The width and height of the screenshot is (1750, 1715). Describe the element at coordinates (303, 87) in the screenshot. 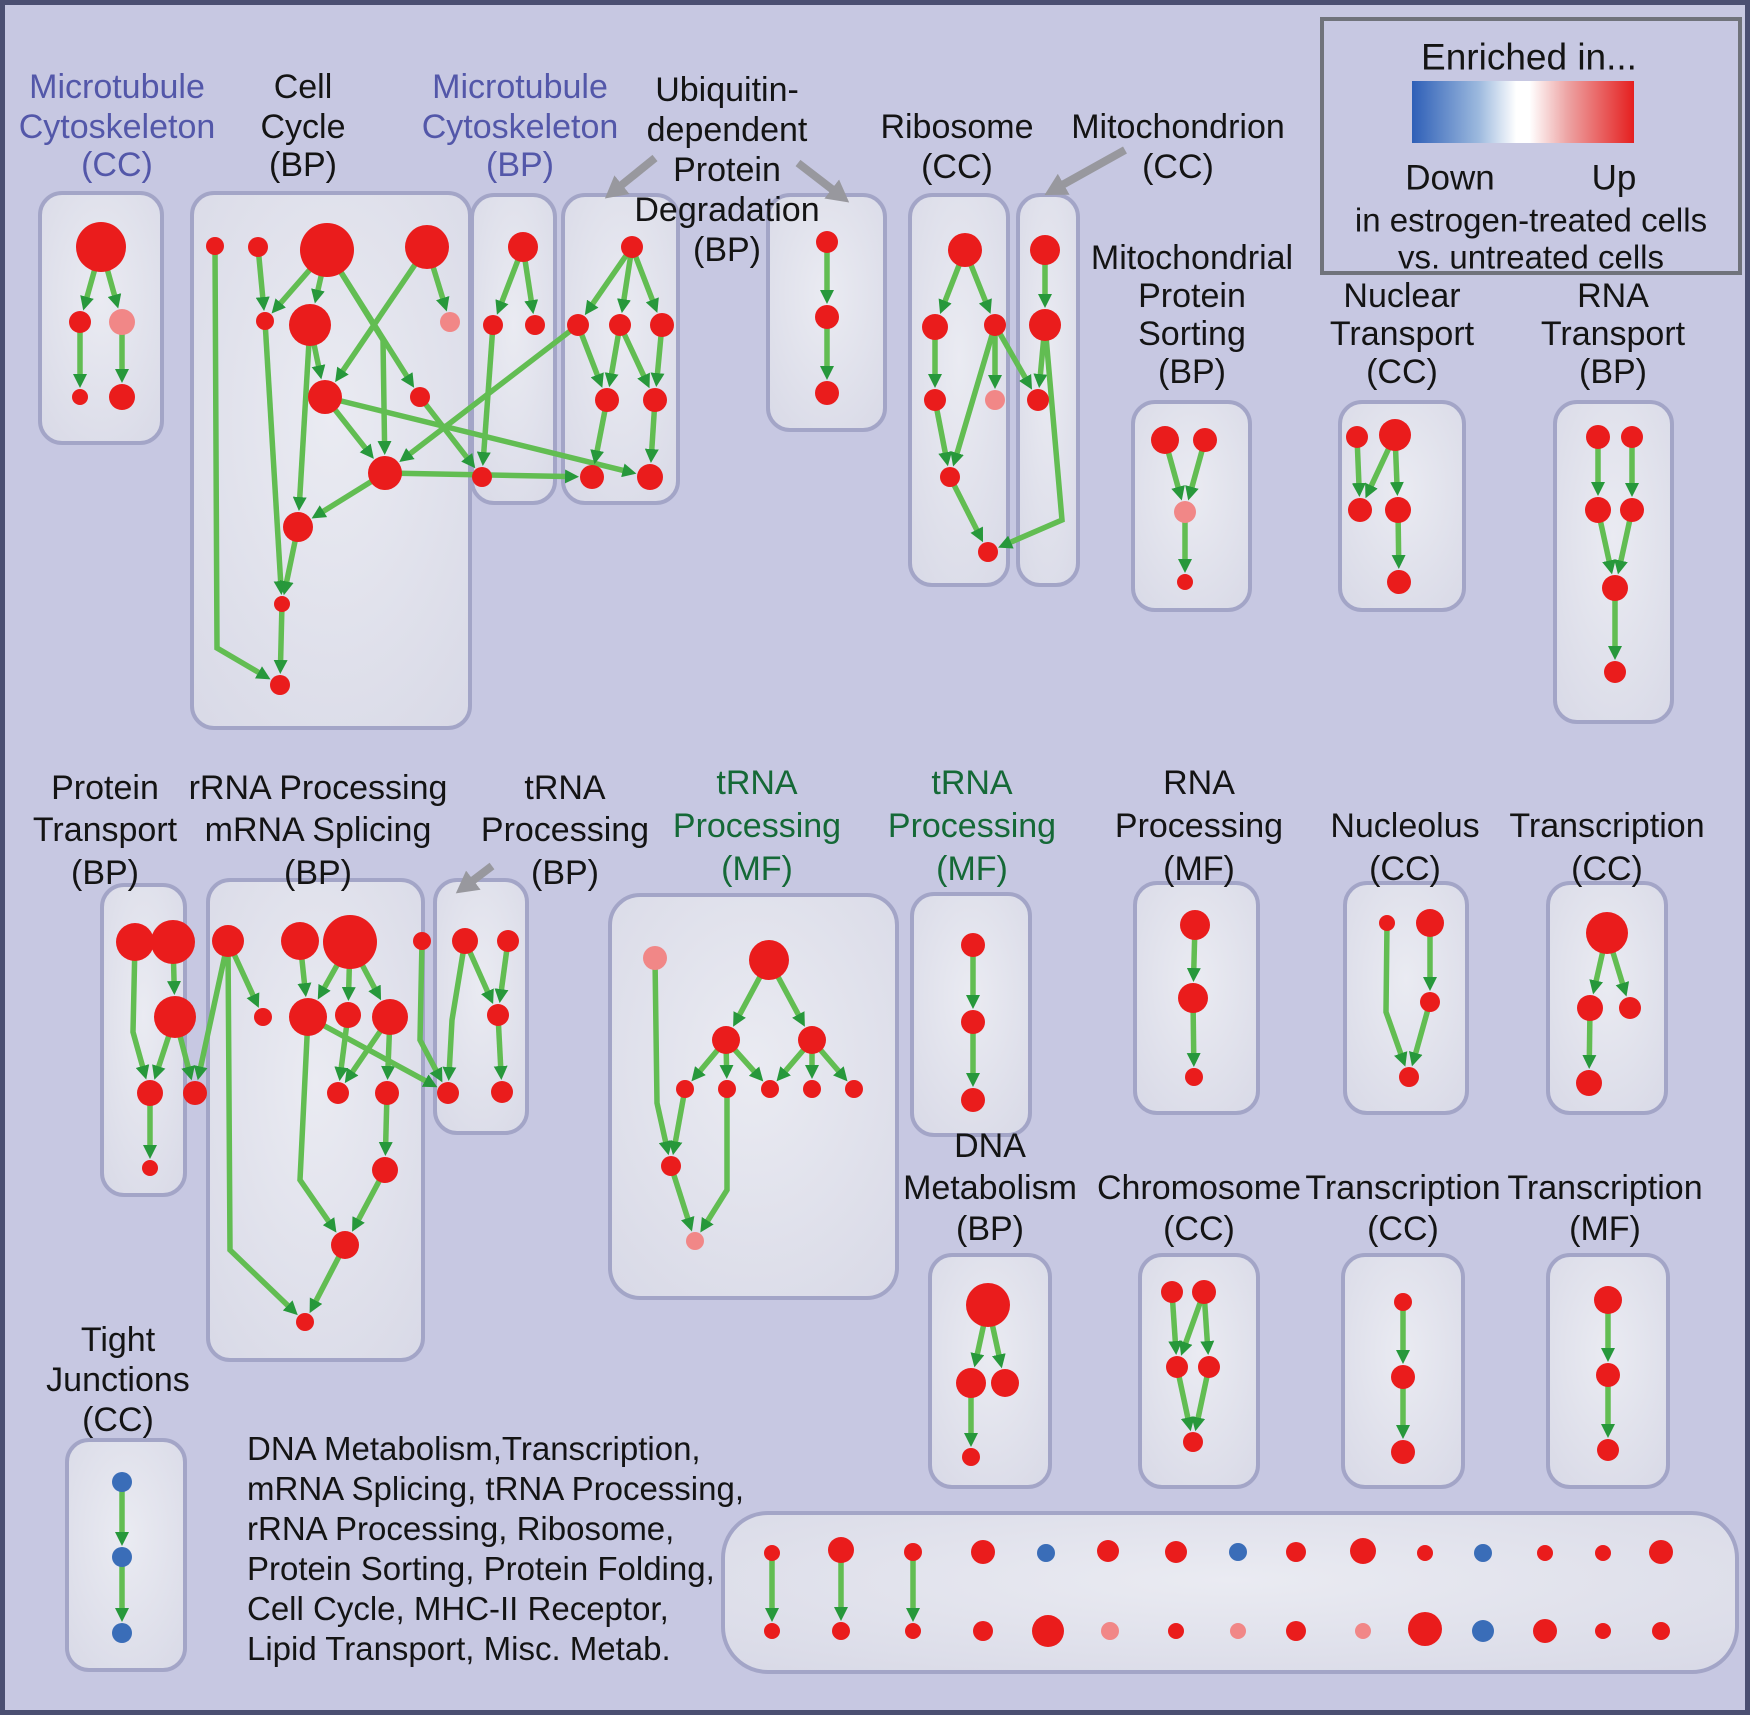

I see `cluster-label-line: Cell` at that location.